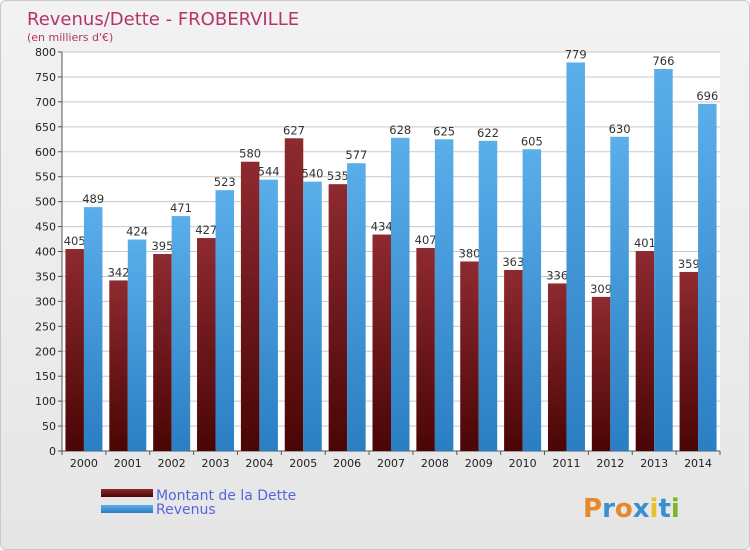  What do you see at coordinates (206, 230) in the screenshot?
I see `data-label-dette: 427` at bounding box center [206, 230].